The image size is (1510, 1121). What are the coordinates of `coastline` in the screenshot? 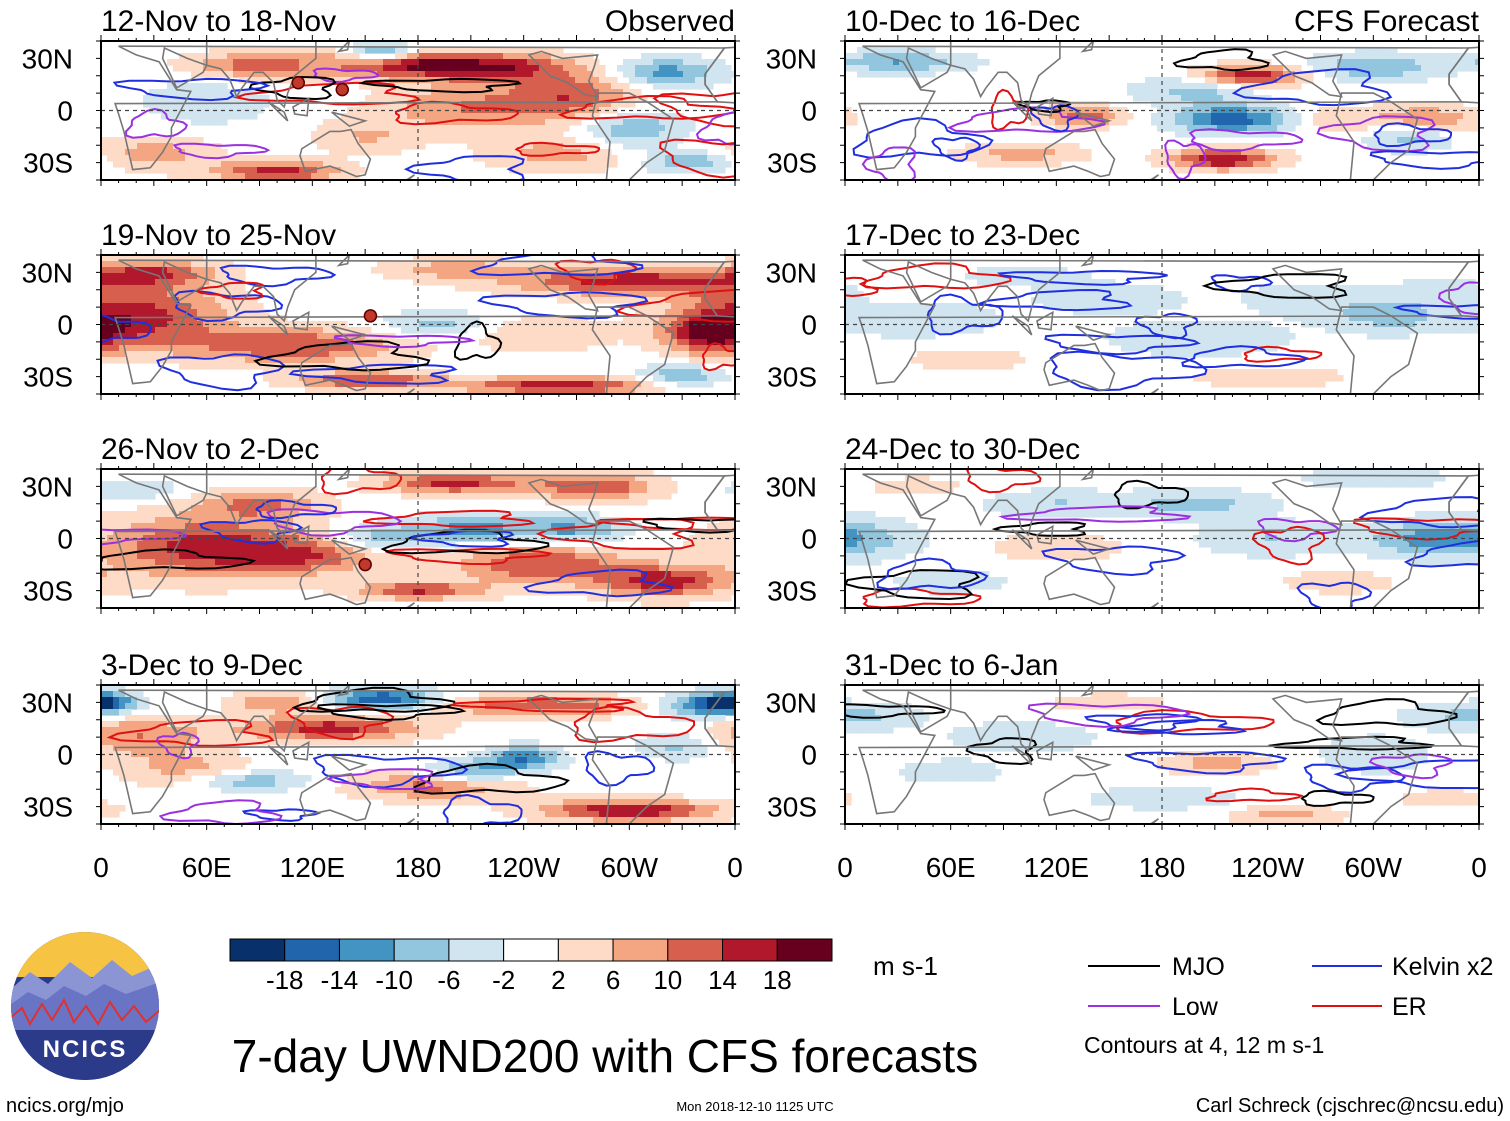 It's located at (350, 333).